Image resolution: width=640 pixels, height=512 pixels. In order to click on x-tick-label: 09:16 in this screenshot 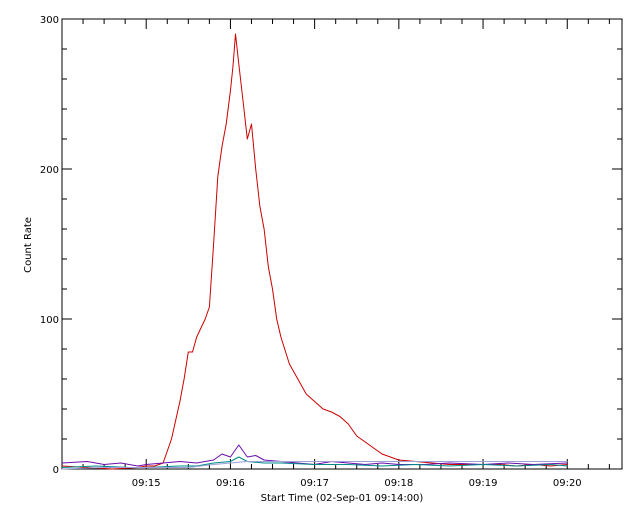, I will do `click(230, 483)`.